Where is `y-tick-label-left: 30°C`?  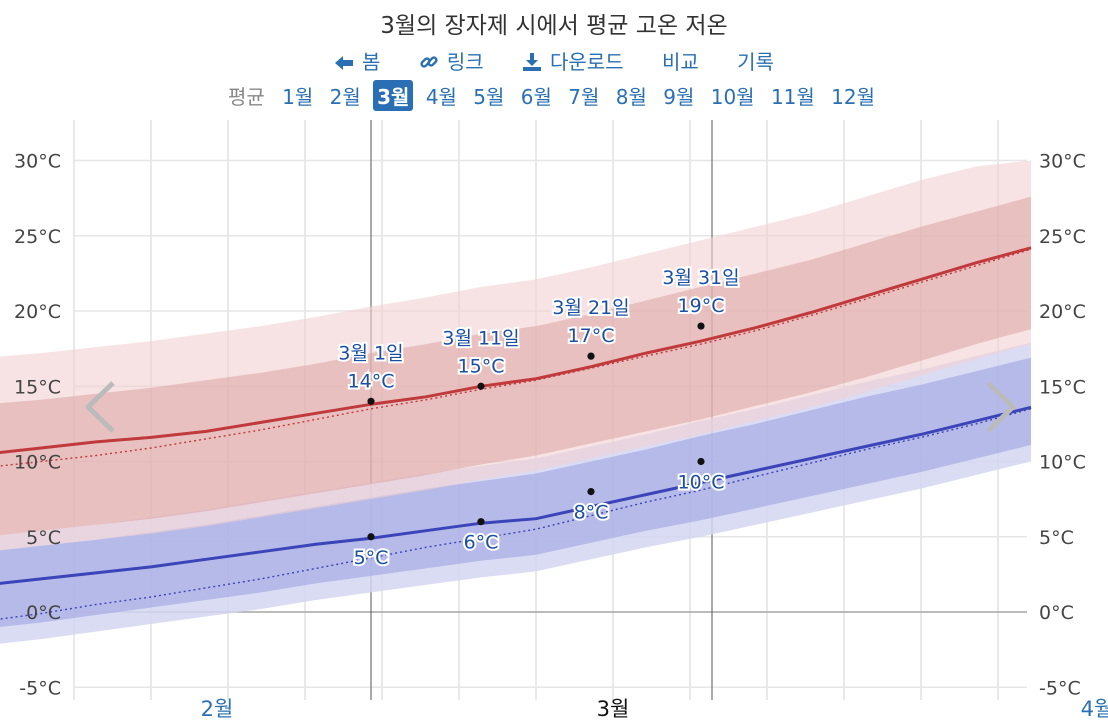
y-tick-label-left: 30°C is located at coordinates (37, 162).